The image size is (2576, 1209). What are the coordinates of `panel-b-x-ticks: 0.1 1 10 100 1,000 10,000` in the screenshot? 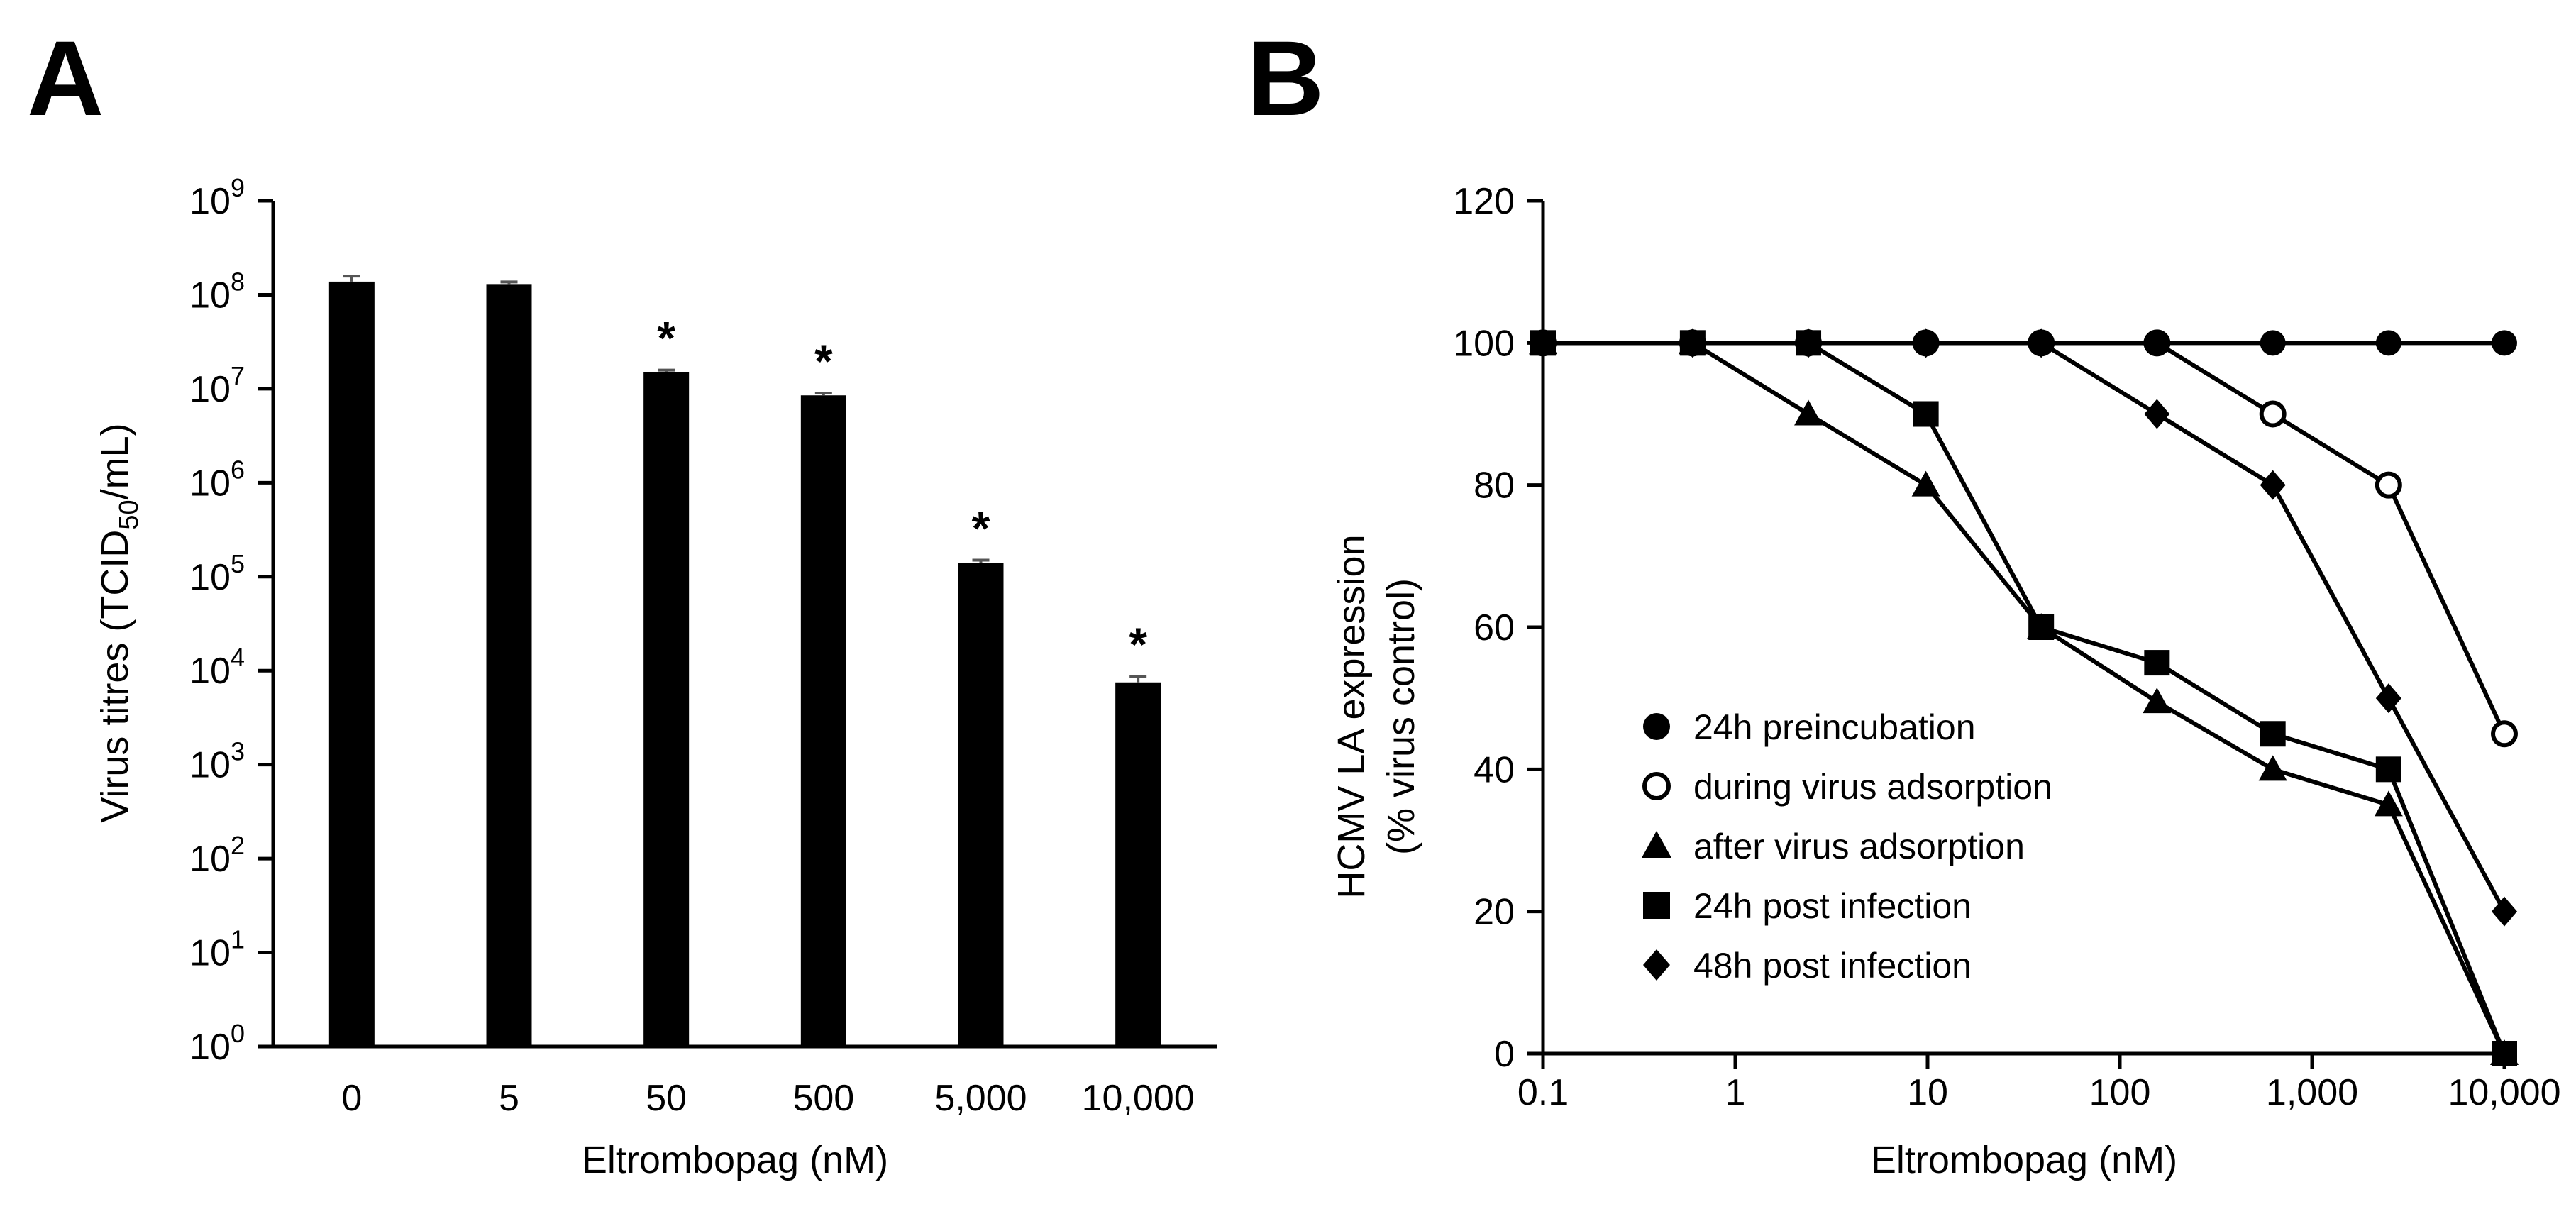 It's located at (2039, 1083).